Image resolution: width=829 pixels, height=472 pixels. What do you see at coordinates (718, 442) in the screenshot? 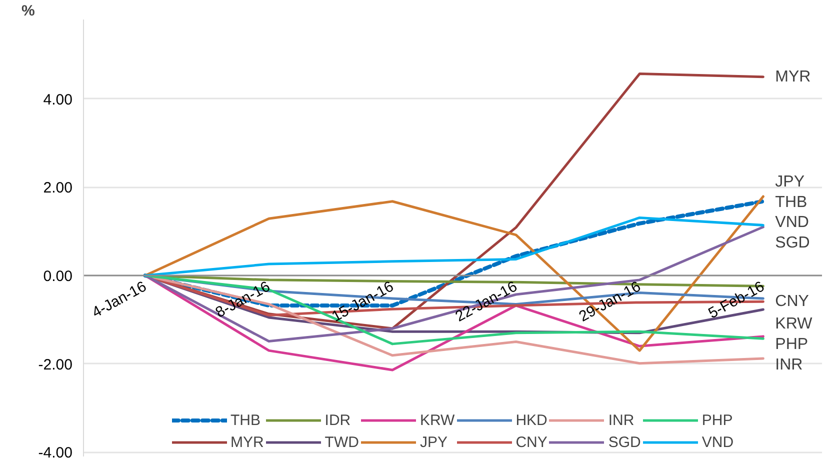
I see `legend-label: VND` at bounding box center [718, 442].